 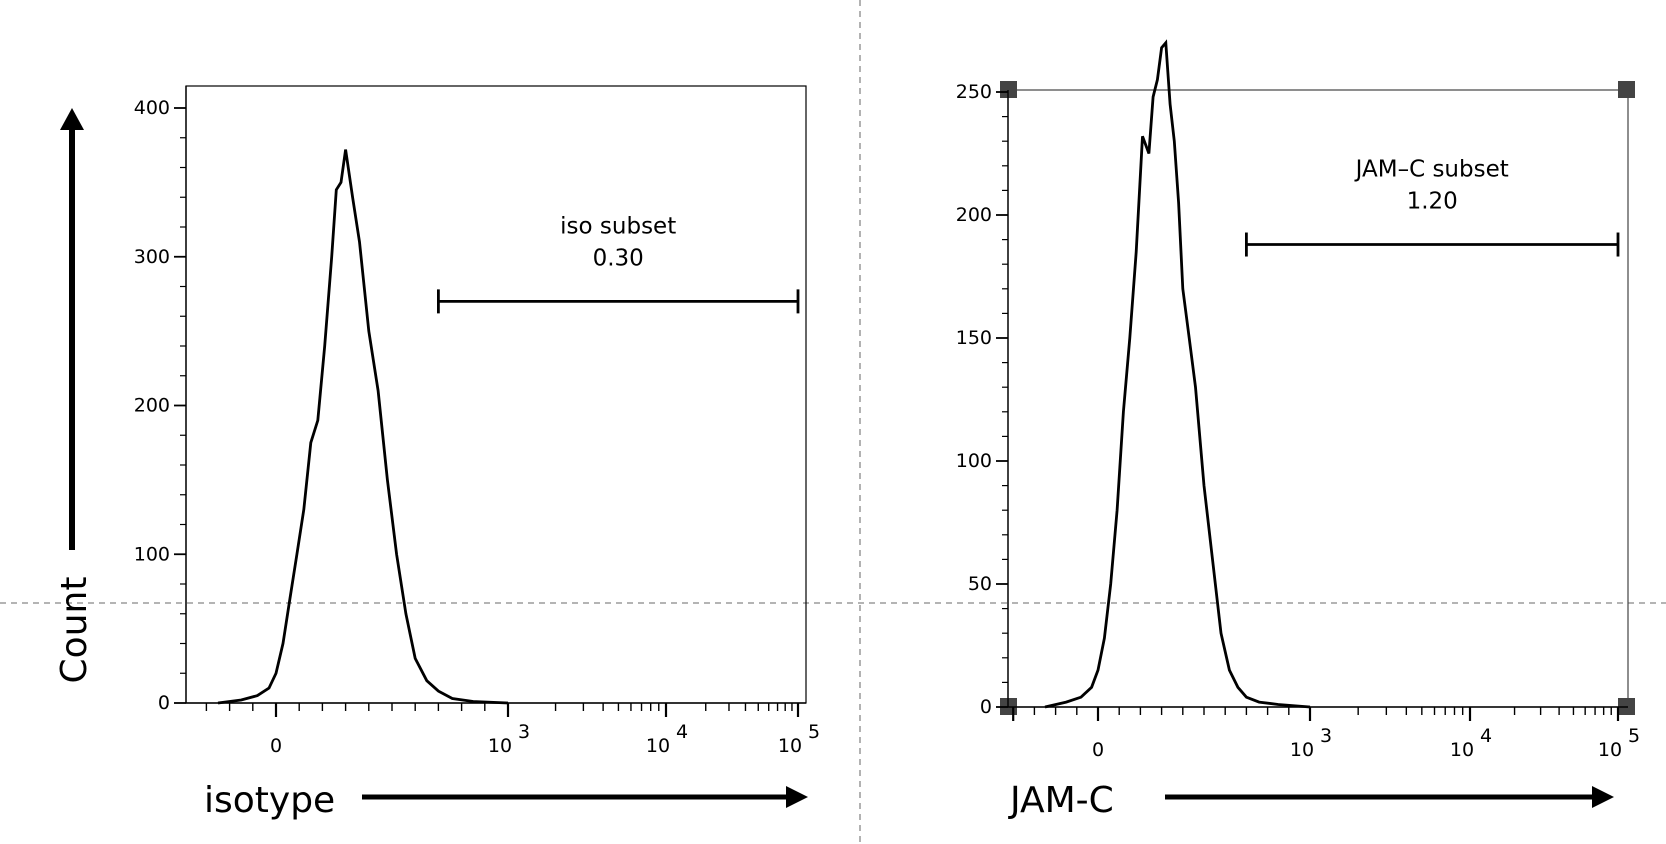 I want to click on gate-jamc-subset: JAM–C subset 1.20, so click(x=1432, y=207).